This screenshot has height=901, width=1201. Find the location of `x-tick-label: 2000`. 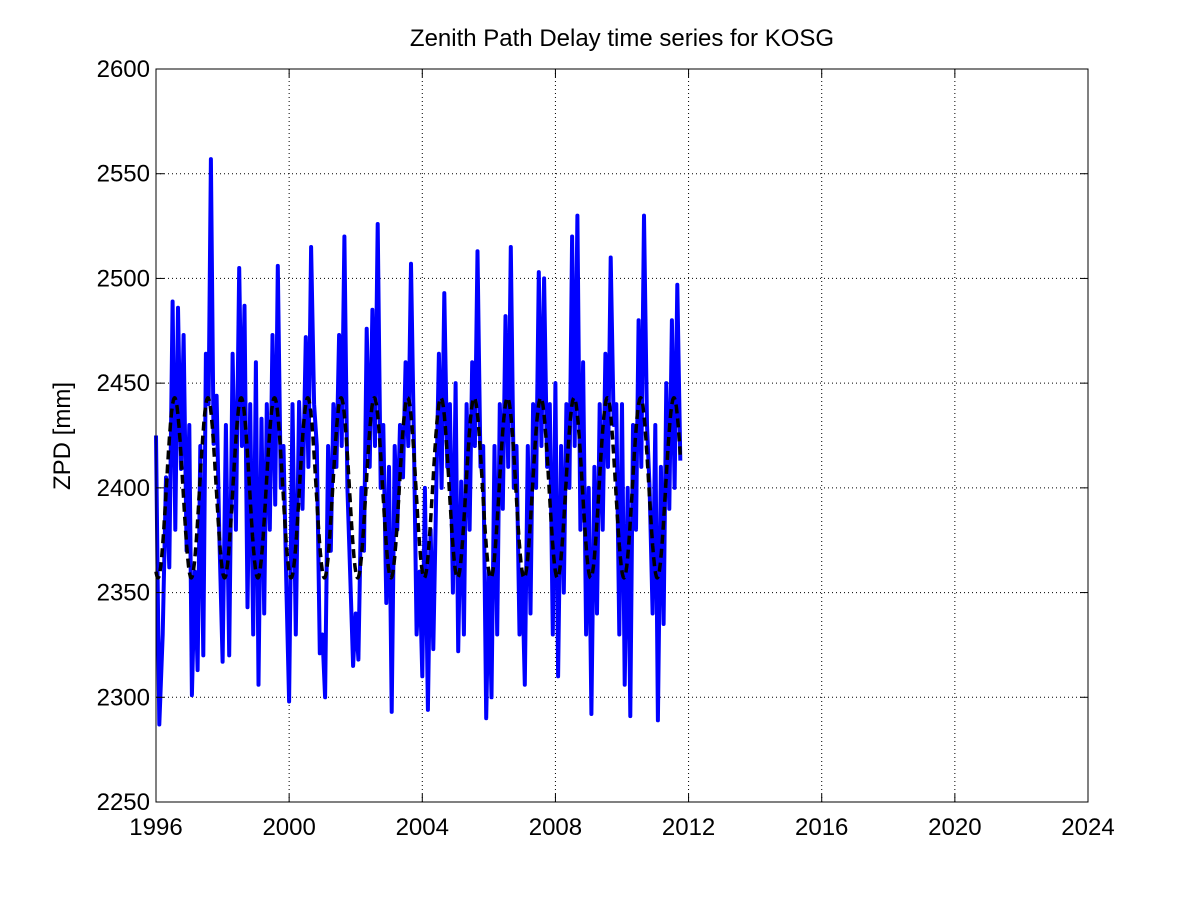

x-tick-label: 2000 is located at coordinates (288, 827).